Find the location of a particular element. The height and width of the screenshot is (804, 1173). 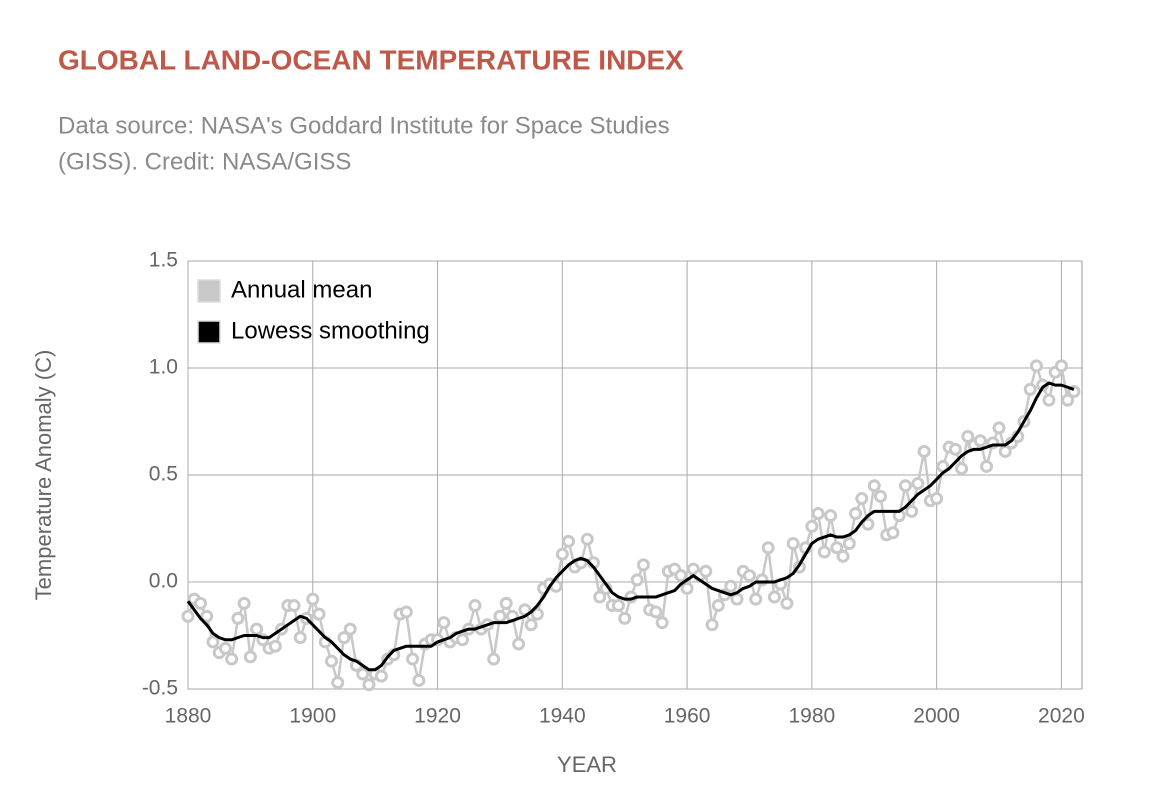

y-tick-label: 0.5 is located at coordinates (163, 474).